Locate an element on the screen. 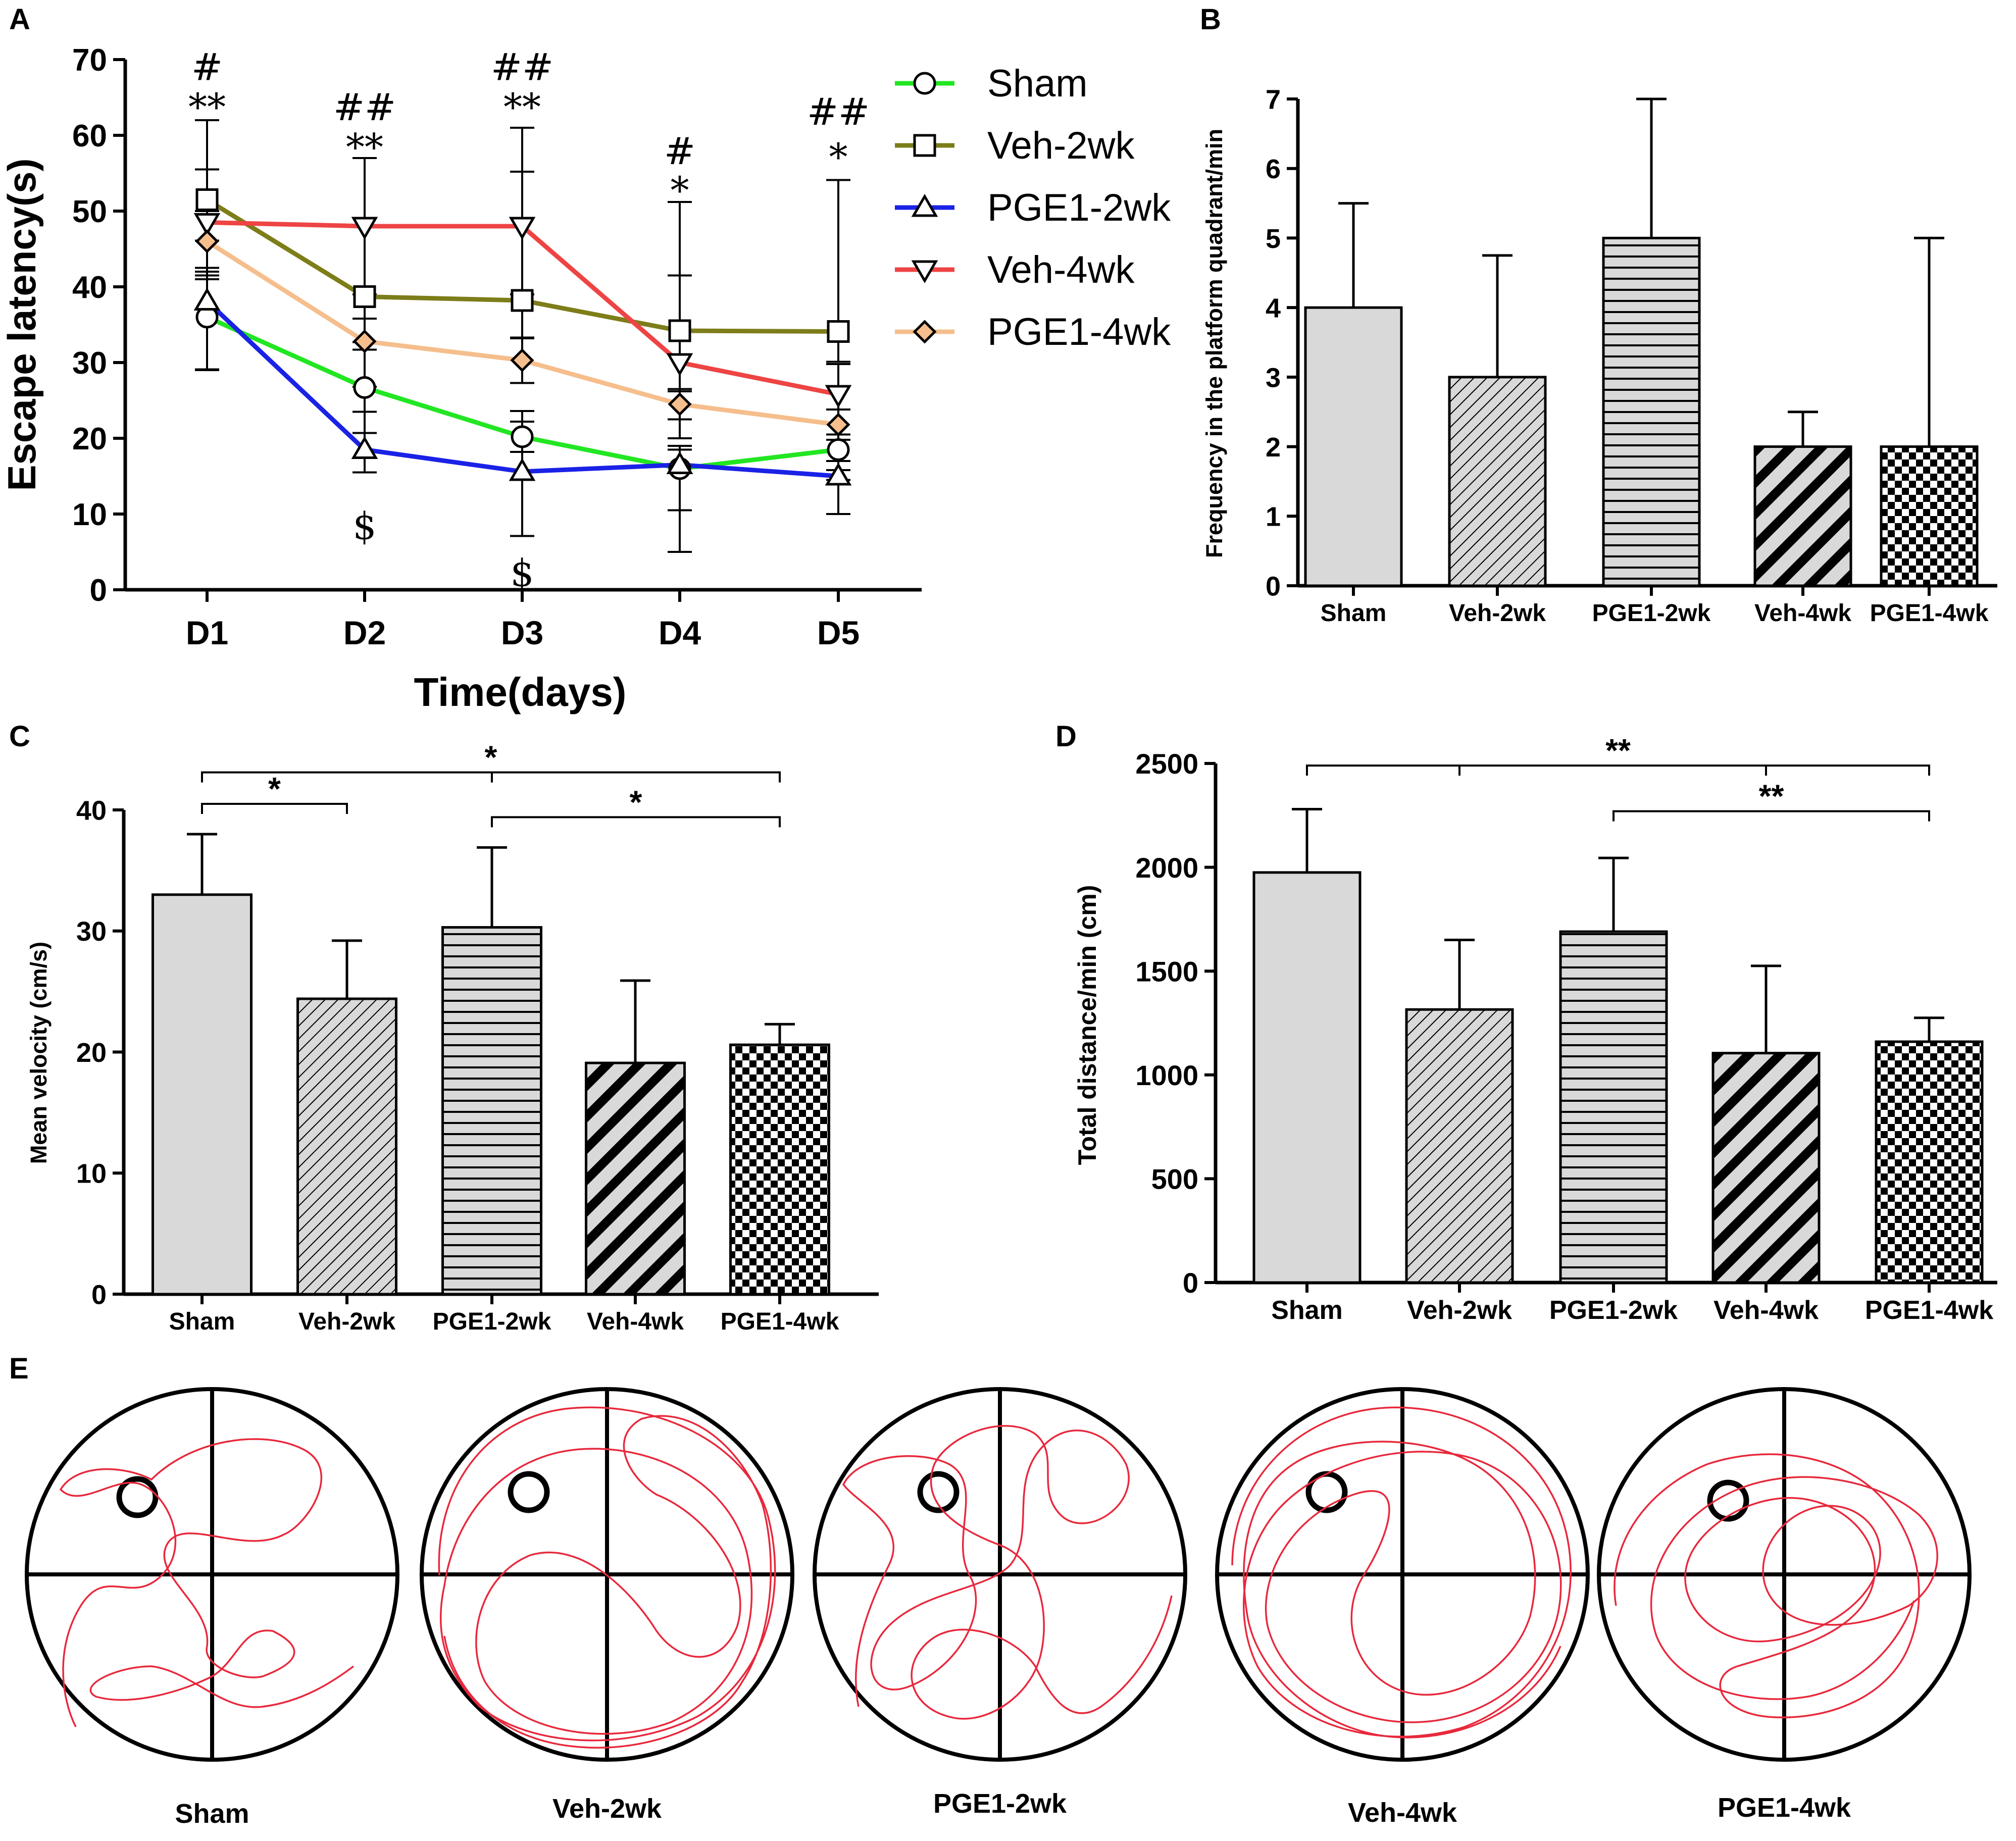 The width and height of the screenshot is (2016, 1841). x-tick-label: D2 is located at coordinates (364, 632).